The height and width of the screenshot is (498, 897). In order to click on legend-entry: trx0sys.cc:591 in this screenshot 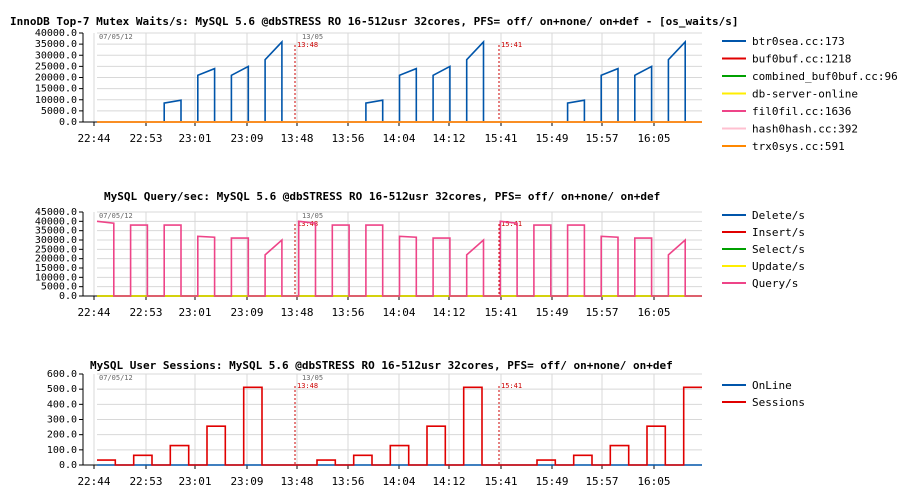, I will do `click(798, 146)`.